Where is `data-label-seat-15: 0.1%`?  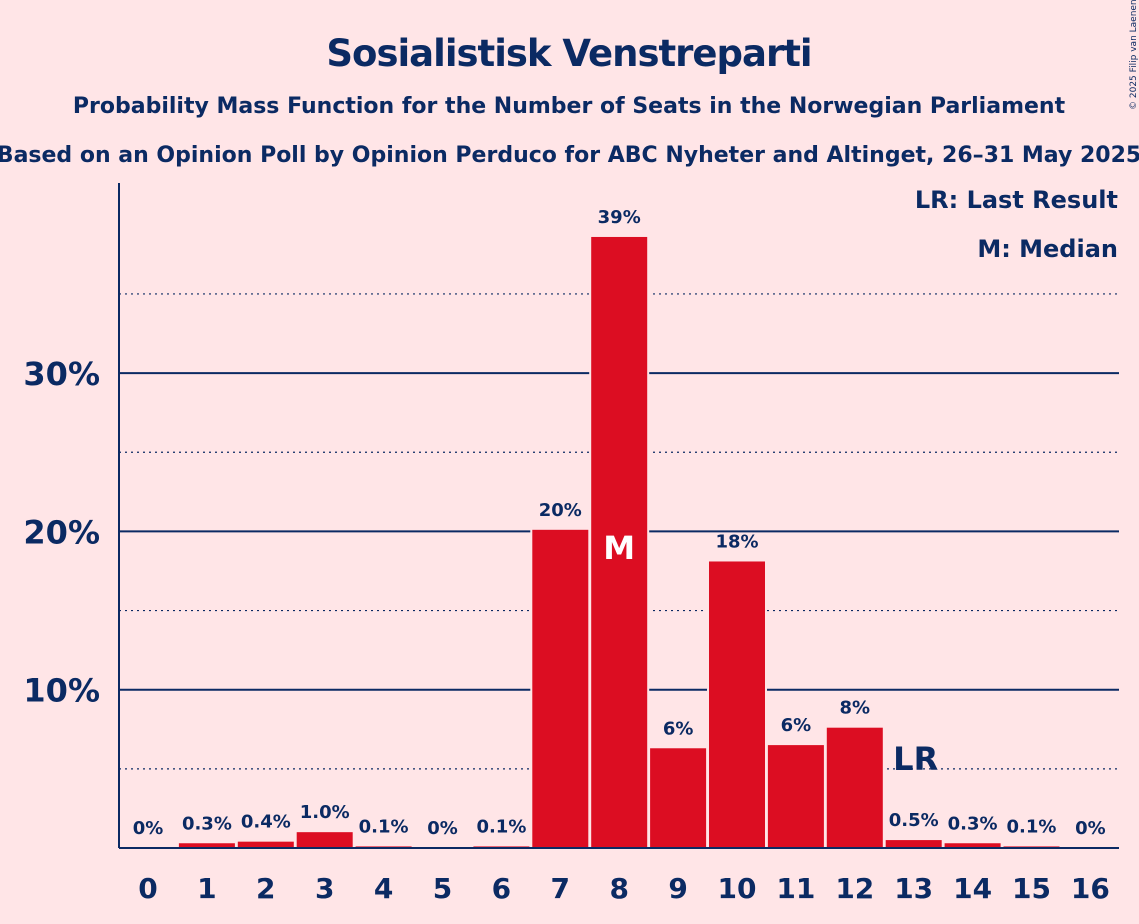 data-label-seat-15: 0.1% is located at coordinates (1032, 826).